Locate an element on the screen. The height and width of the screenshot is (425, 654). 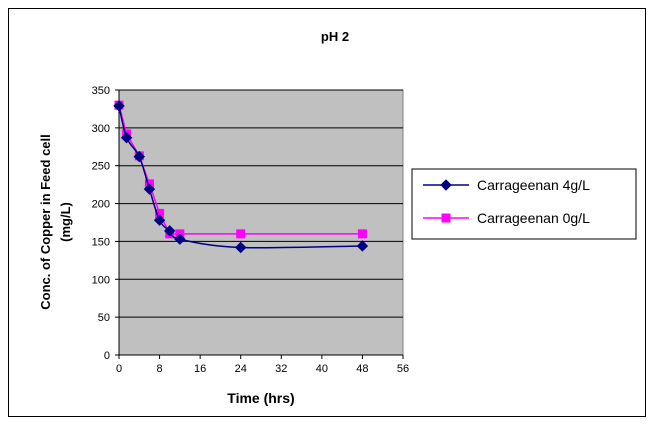
x-tick-label-56: 56 is located at coordinates (403, 369).